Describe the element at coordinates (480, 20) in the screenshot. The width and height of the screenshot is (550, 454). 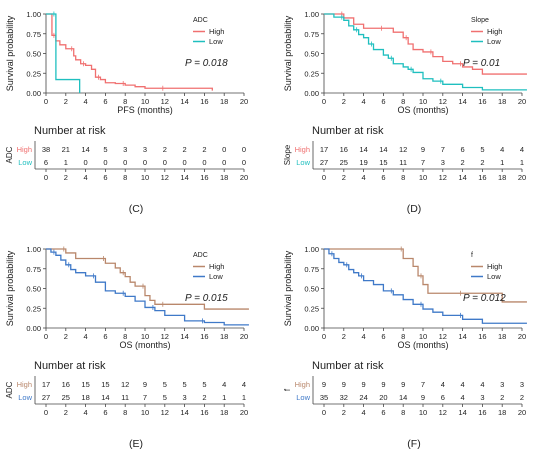
I see `legend-title: Slope` at that location.